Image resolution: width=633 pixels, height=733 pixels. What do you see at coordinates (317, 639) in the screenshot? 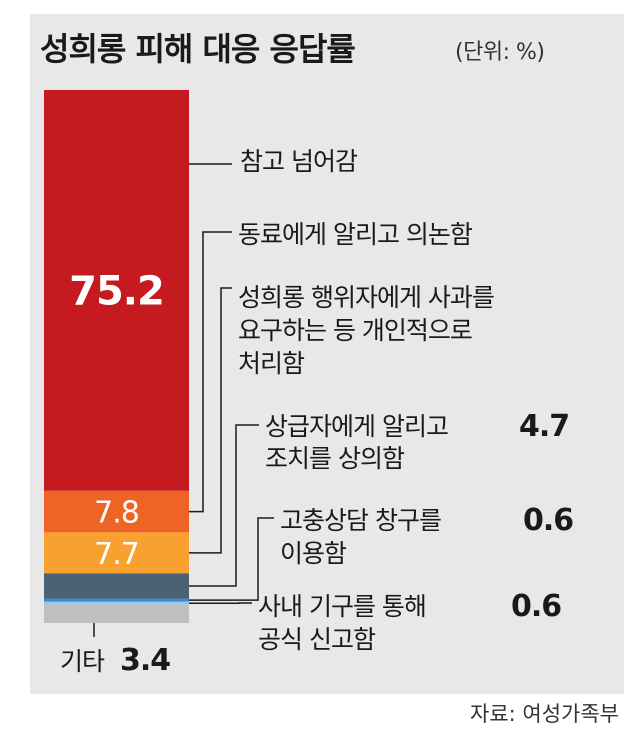
I see `category-label-5-line-1: 공식 신고함` at bounding box center [317, 639].